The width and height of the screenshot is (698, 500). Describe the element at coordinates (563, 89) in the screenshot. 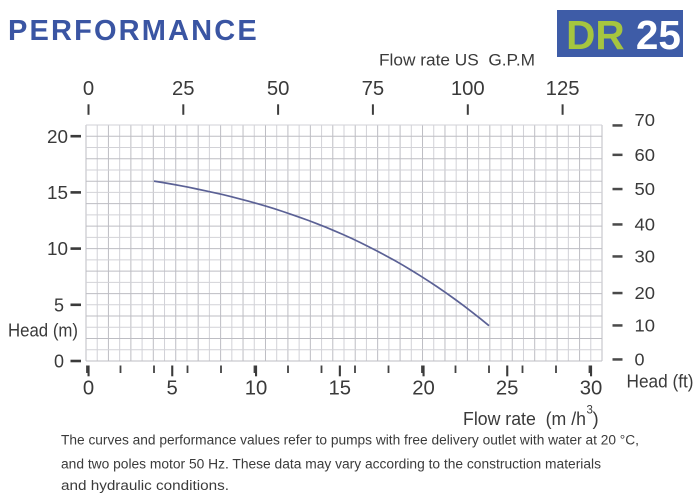

I see `svg-text: 125` at that location.